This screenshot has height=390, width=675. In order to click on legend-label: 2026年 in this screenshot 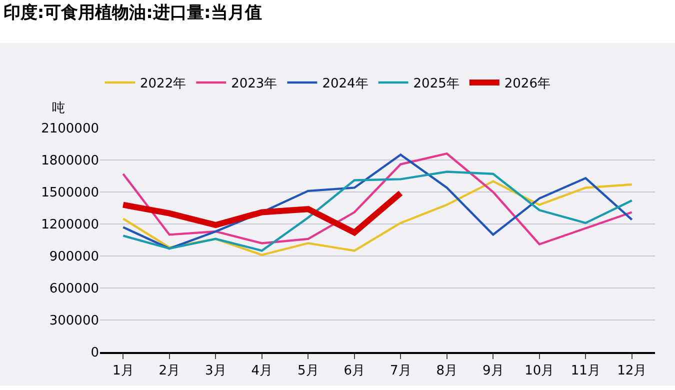, I will do `click(527, 84)`.